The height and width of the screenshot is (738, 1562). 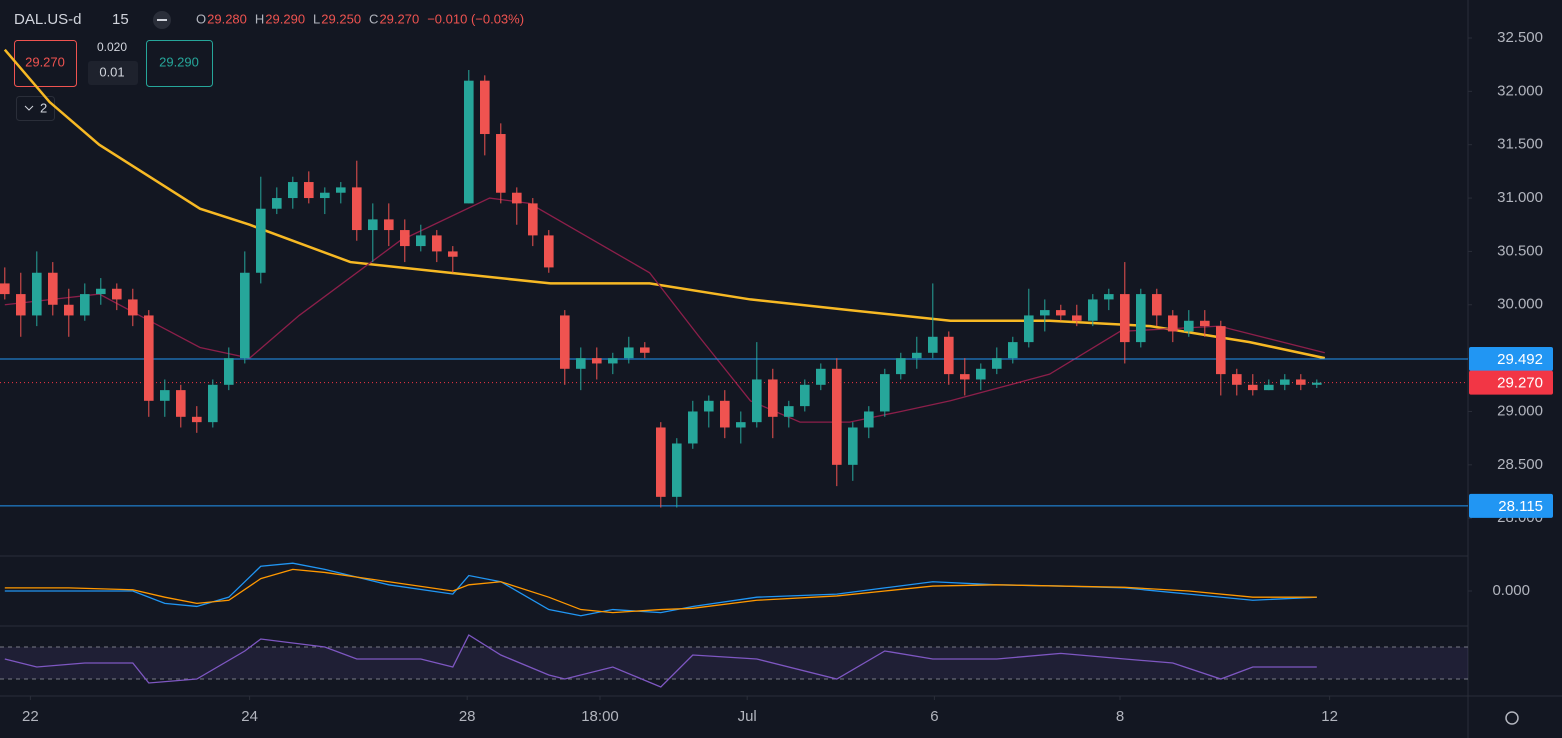 I want to click on ohlc-value: 29.270, so click(x=399, y=18).